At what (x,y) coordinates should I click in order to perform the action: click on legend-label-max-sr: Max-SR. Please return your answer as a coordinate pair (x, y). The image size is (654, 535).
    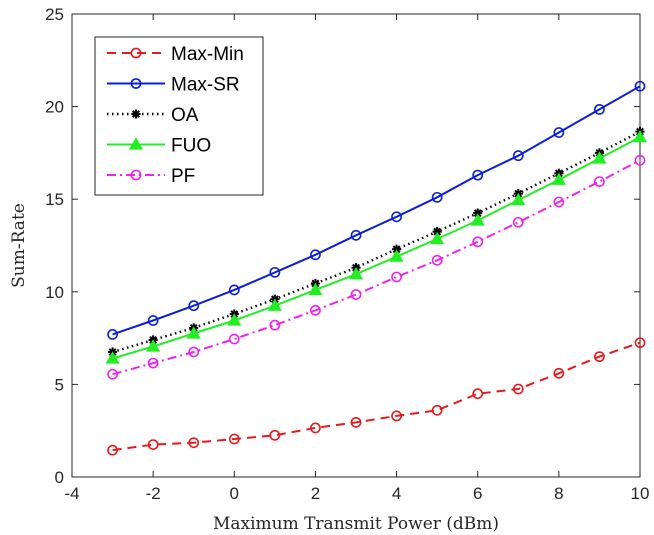
    Looking at the image, I should click on (205, 85).